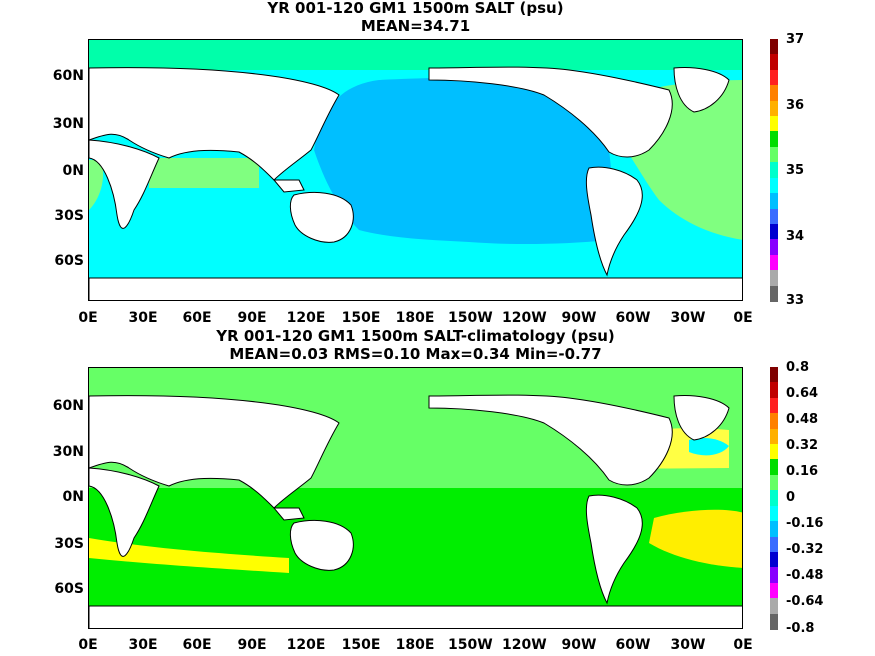 The image size is (875, 656). I want to click on panel1-colorbar, so click(774, 170).